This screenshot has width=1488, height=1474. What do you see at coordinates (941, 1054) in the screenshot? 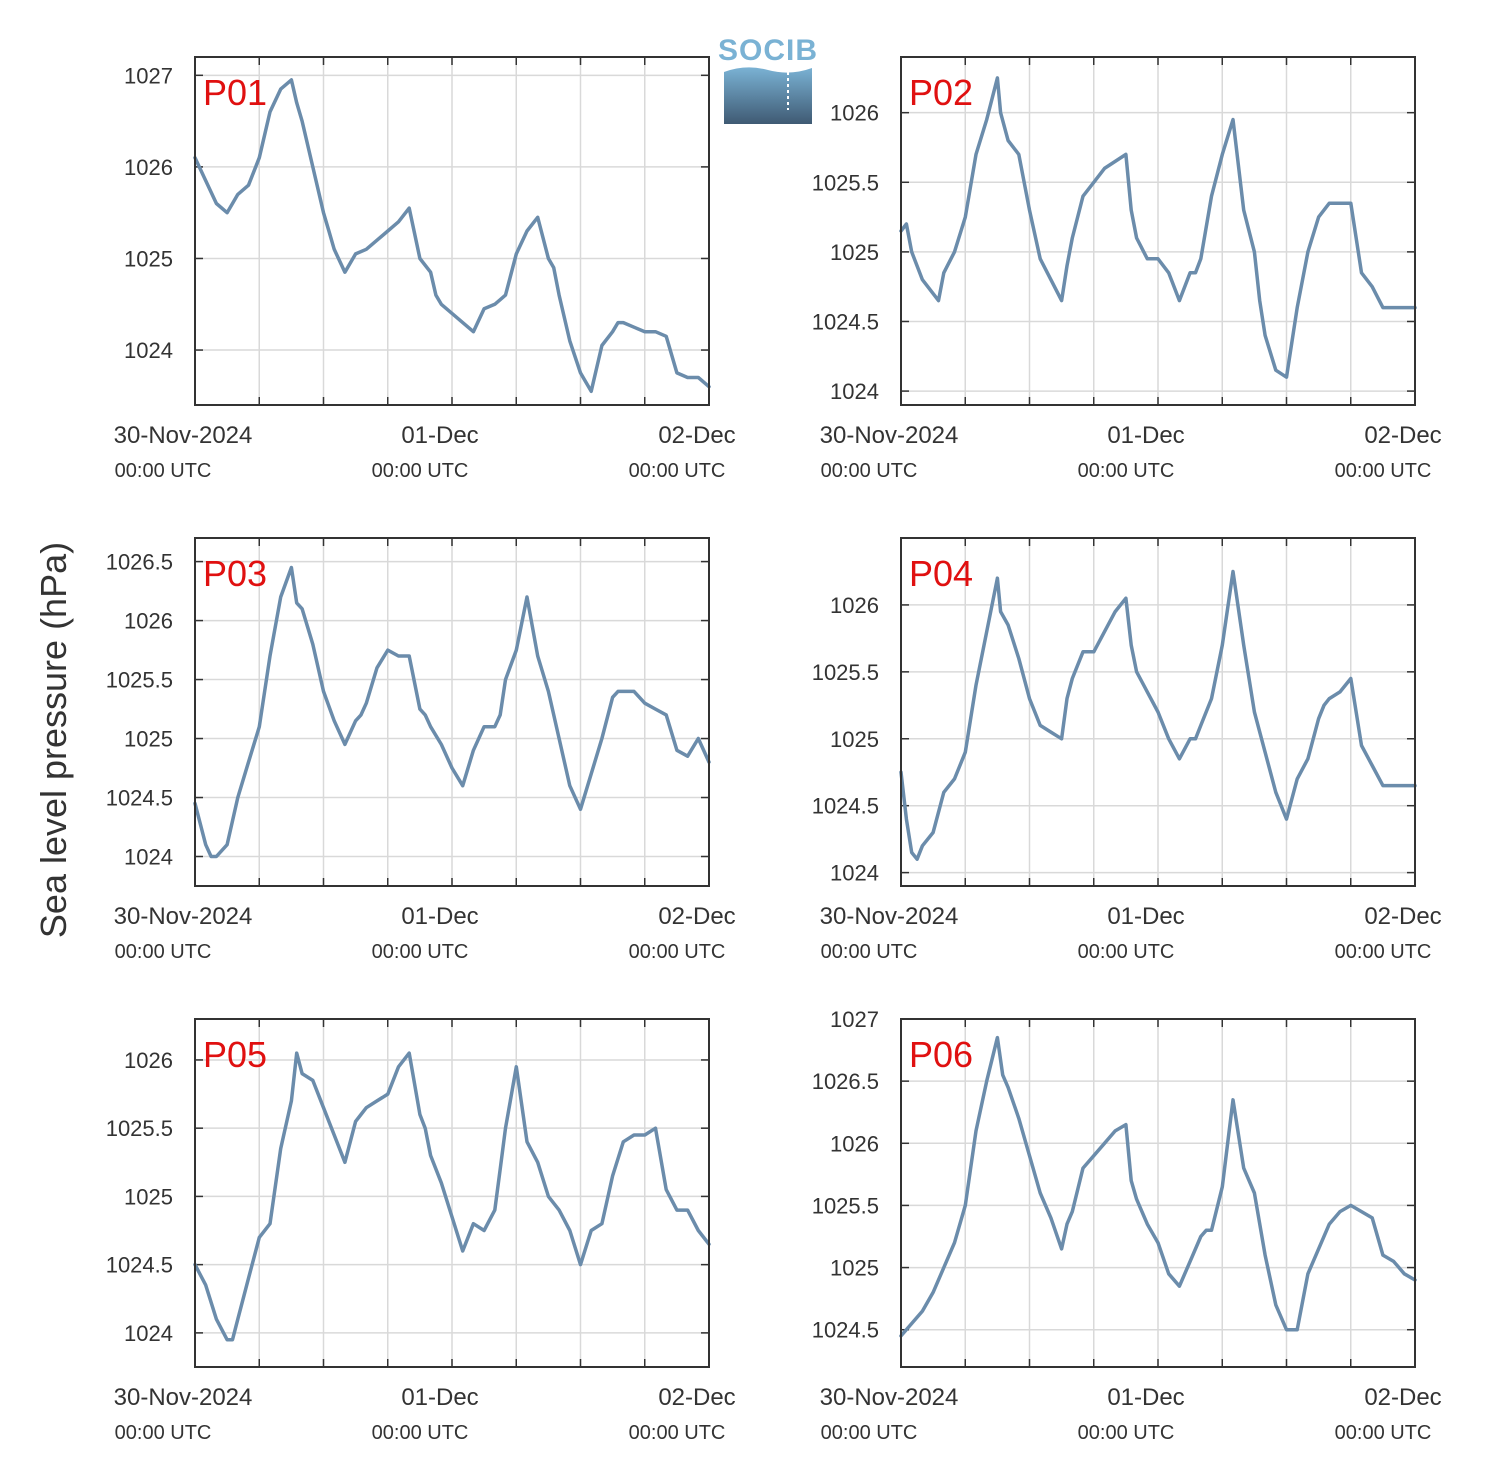
I see `panel-label: P06` at bounding box center [941, 1054].